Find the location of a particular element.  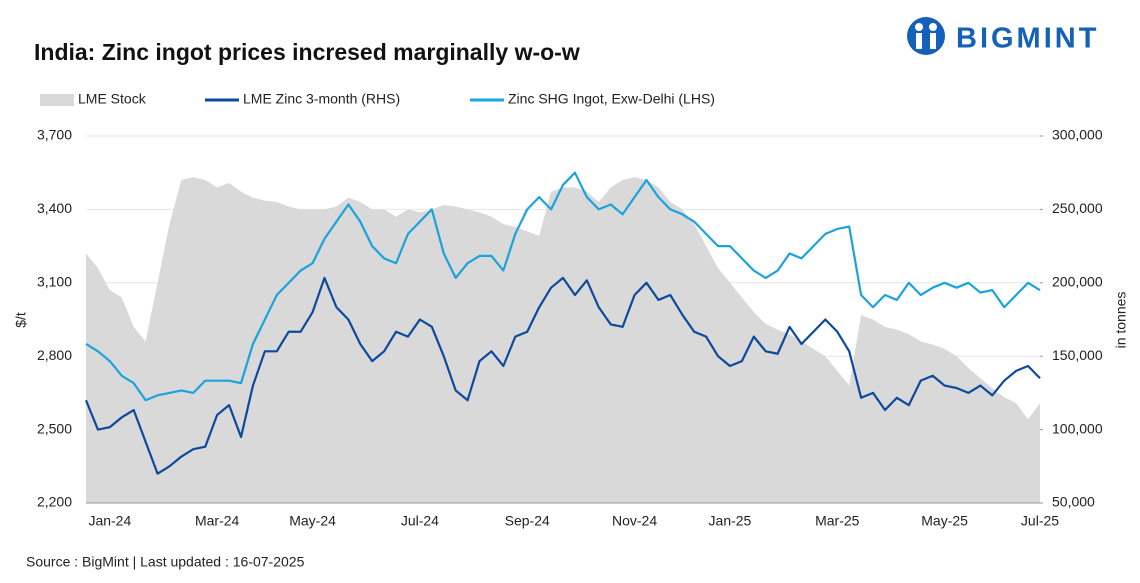

logo: BIGMINT is located at coordinates (1003, 36).